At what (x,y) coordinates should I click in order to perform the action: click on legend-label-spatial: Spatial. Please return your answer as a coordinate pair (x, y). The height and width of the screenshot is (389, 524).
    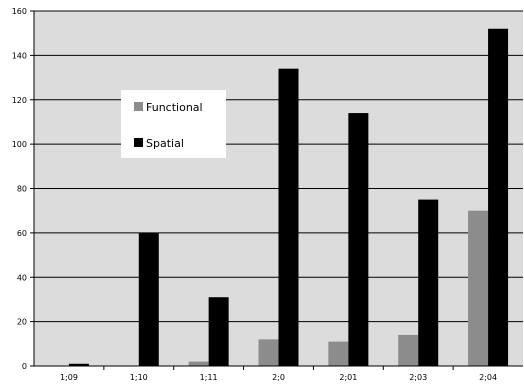
    Looking at the image, I should click on (165, 143).